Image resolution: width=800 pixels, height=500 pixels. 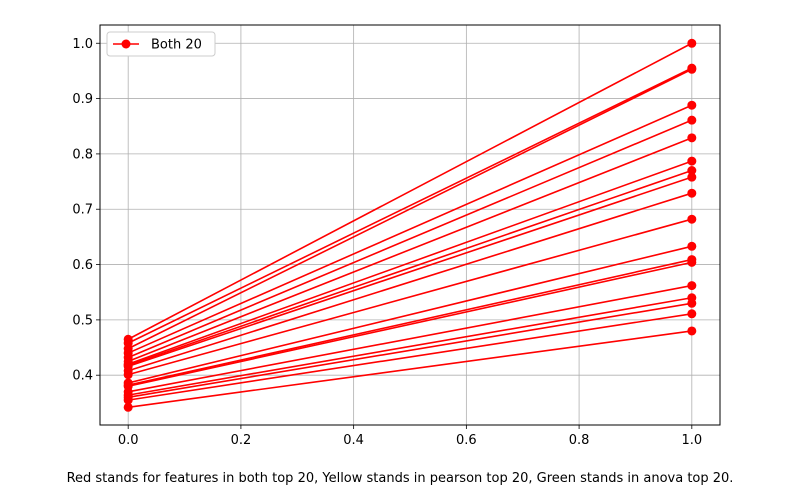 What do you see at coordinates (126, 44) in the screenshot?
I see `legend-marker-swatch` at bounding box center [126, 44].